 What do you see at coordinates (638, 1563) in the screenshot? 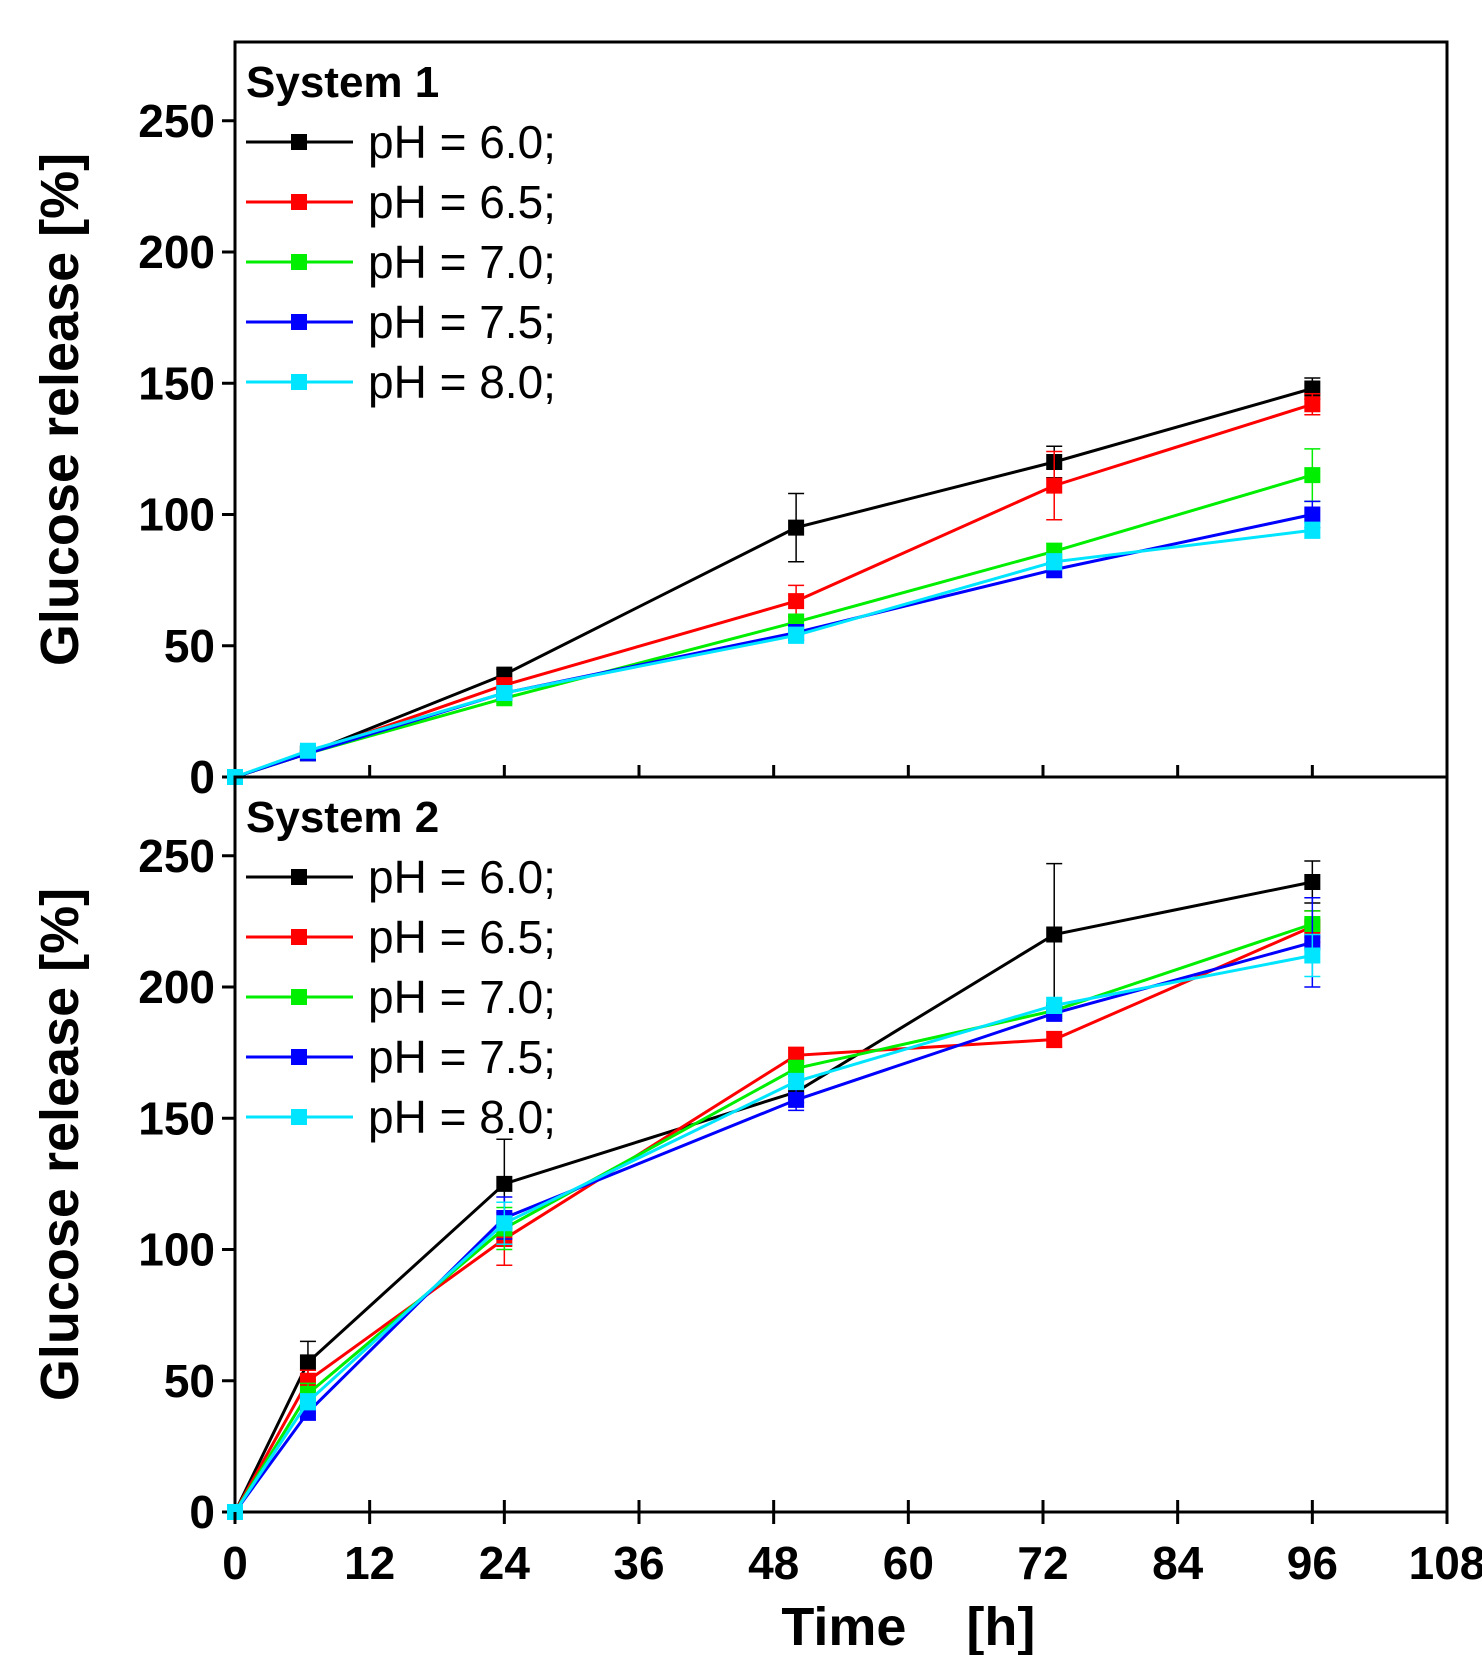
I see `x-tick-label: 36` at bounding box center [638, 1563].